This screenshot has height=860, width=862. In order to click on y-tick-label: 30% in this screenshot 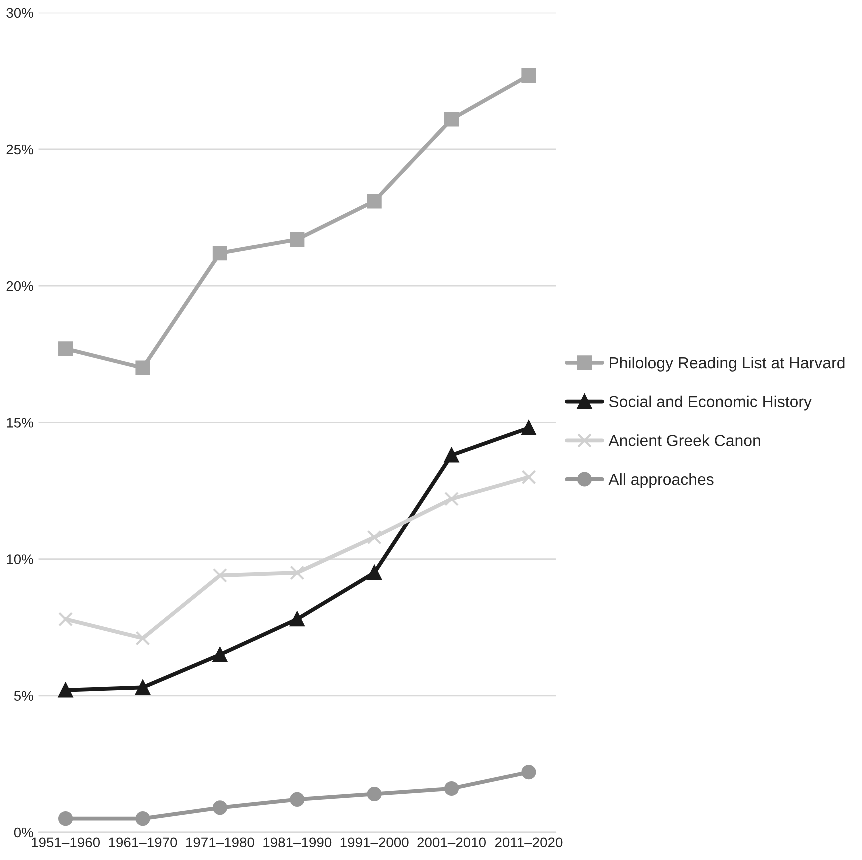, I will do `click(20, 13)`.